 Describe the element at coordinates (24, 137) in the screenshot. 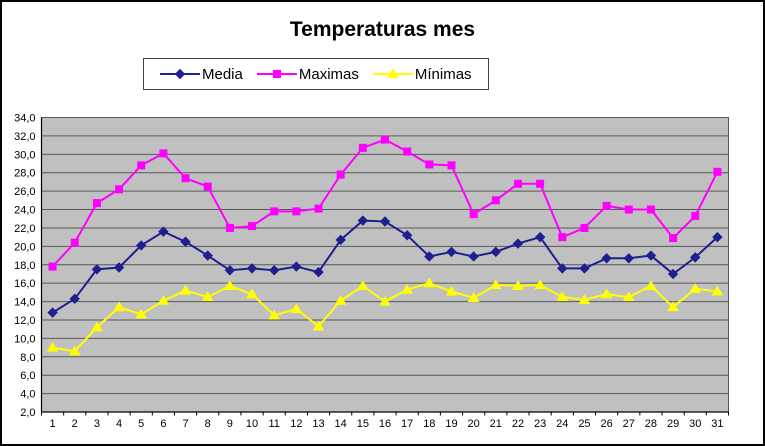

I see `svg-text: 32,0` at that location.